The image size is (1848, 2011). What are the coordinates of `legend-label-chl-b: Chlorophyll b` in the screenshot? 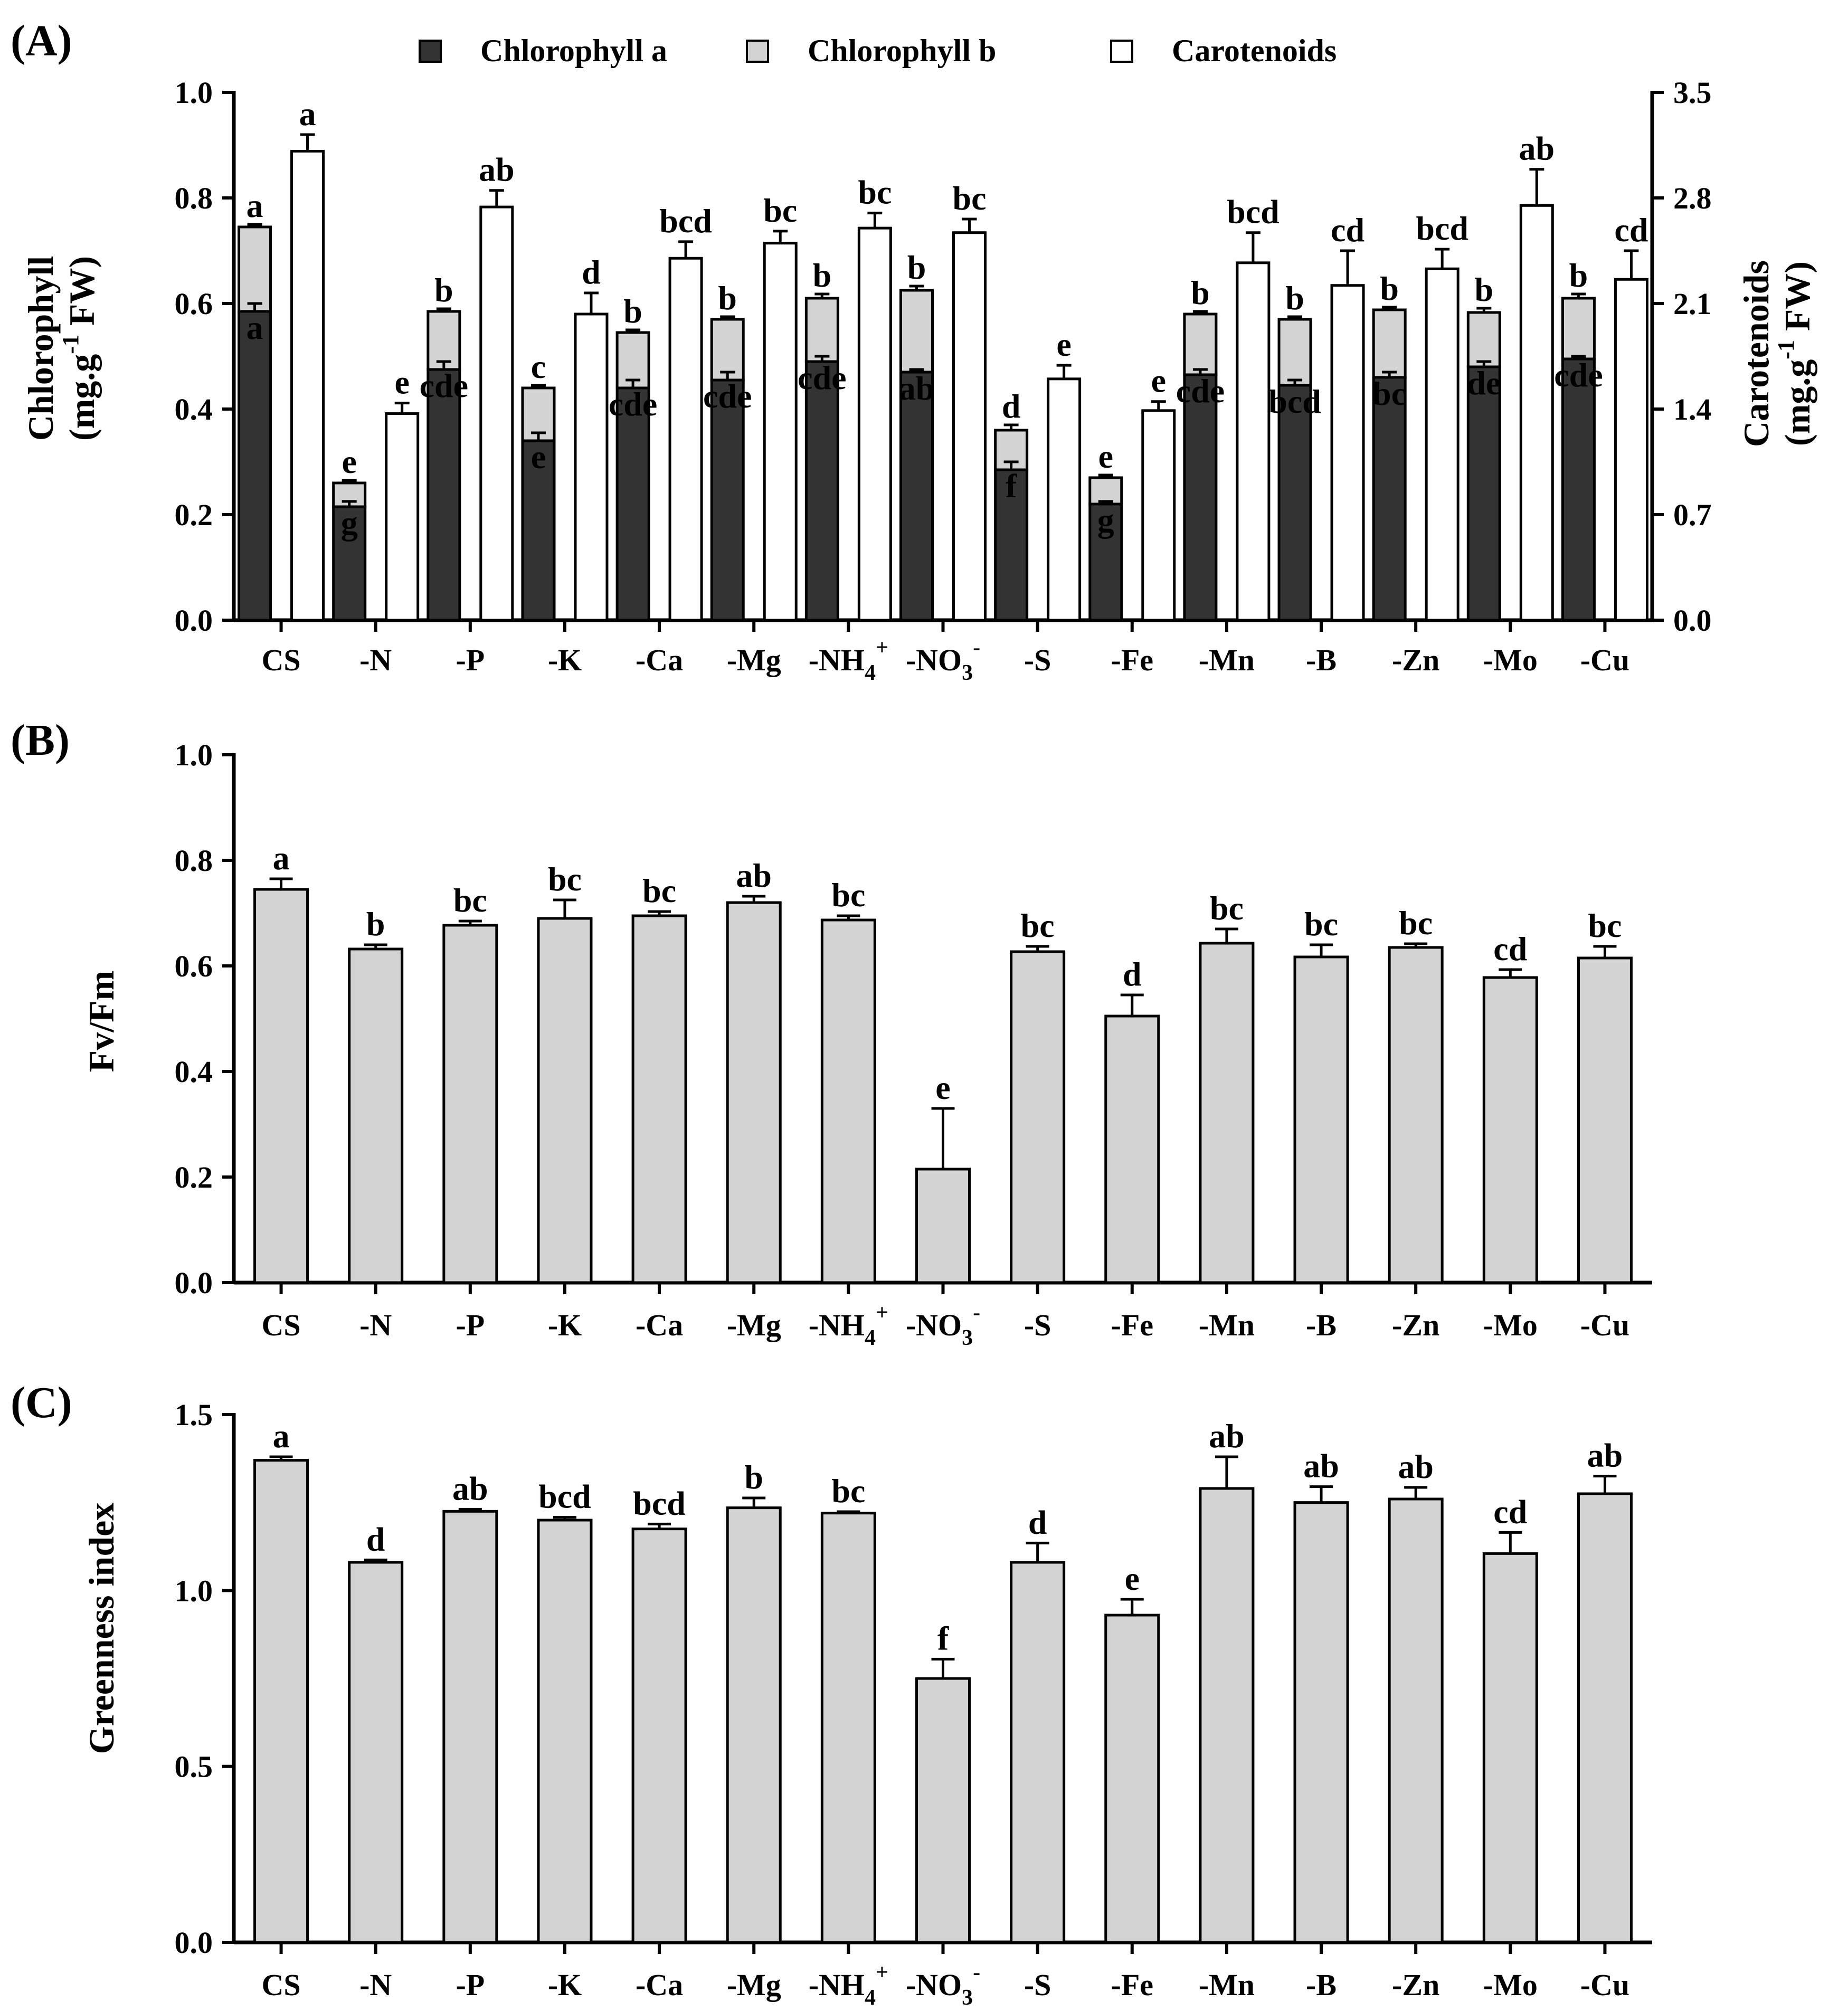 It's located at (902, 50).